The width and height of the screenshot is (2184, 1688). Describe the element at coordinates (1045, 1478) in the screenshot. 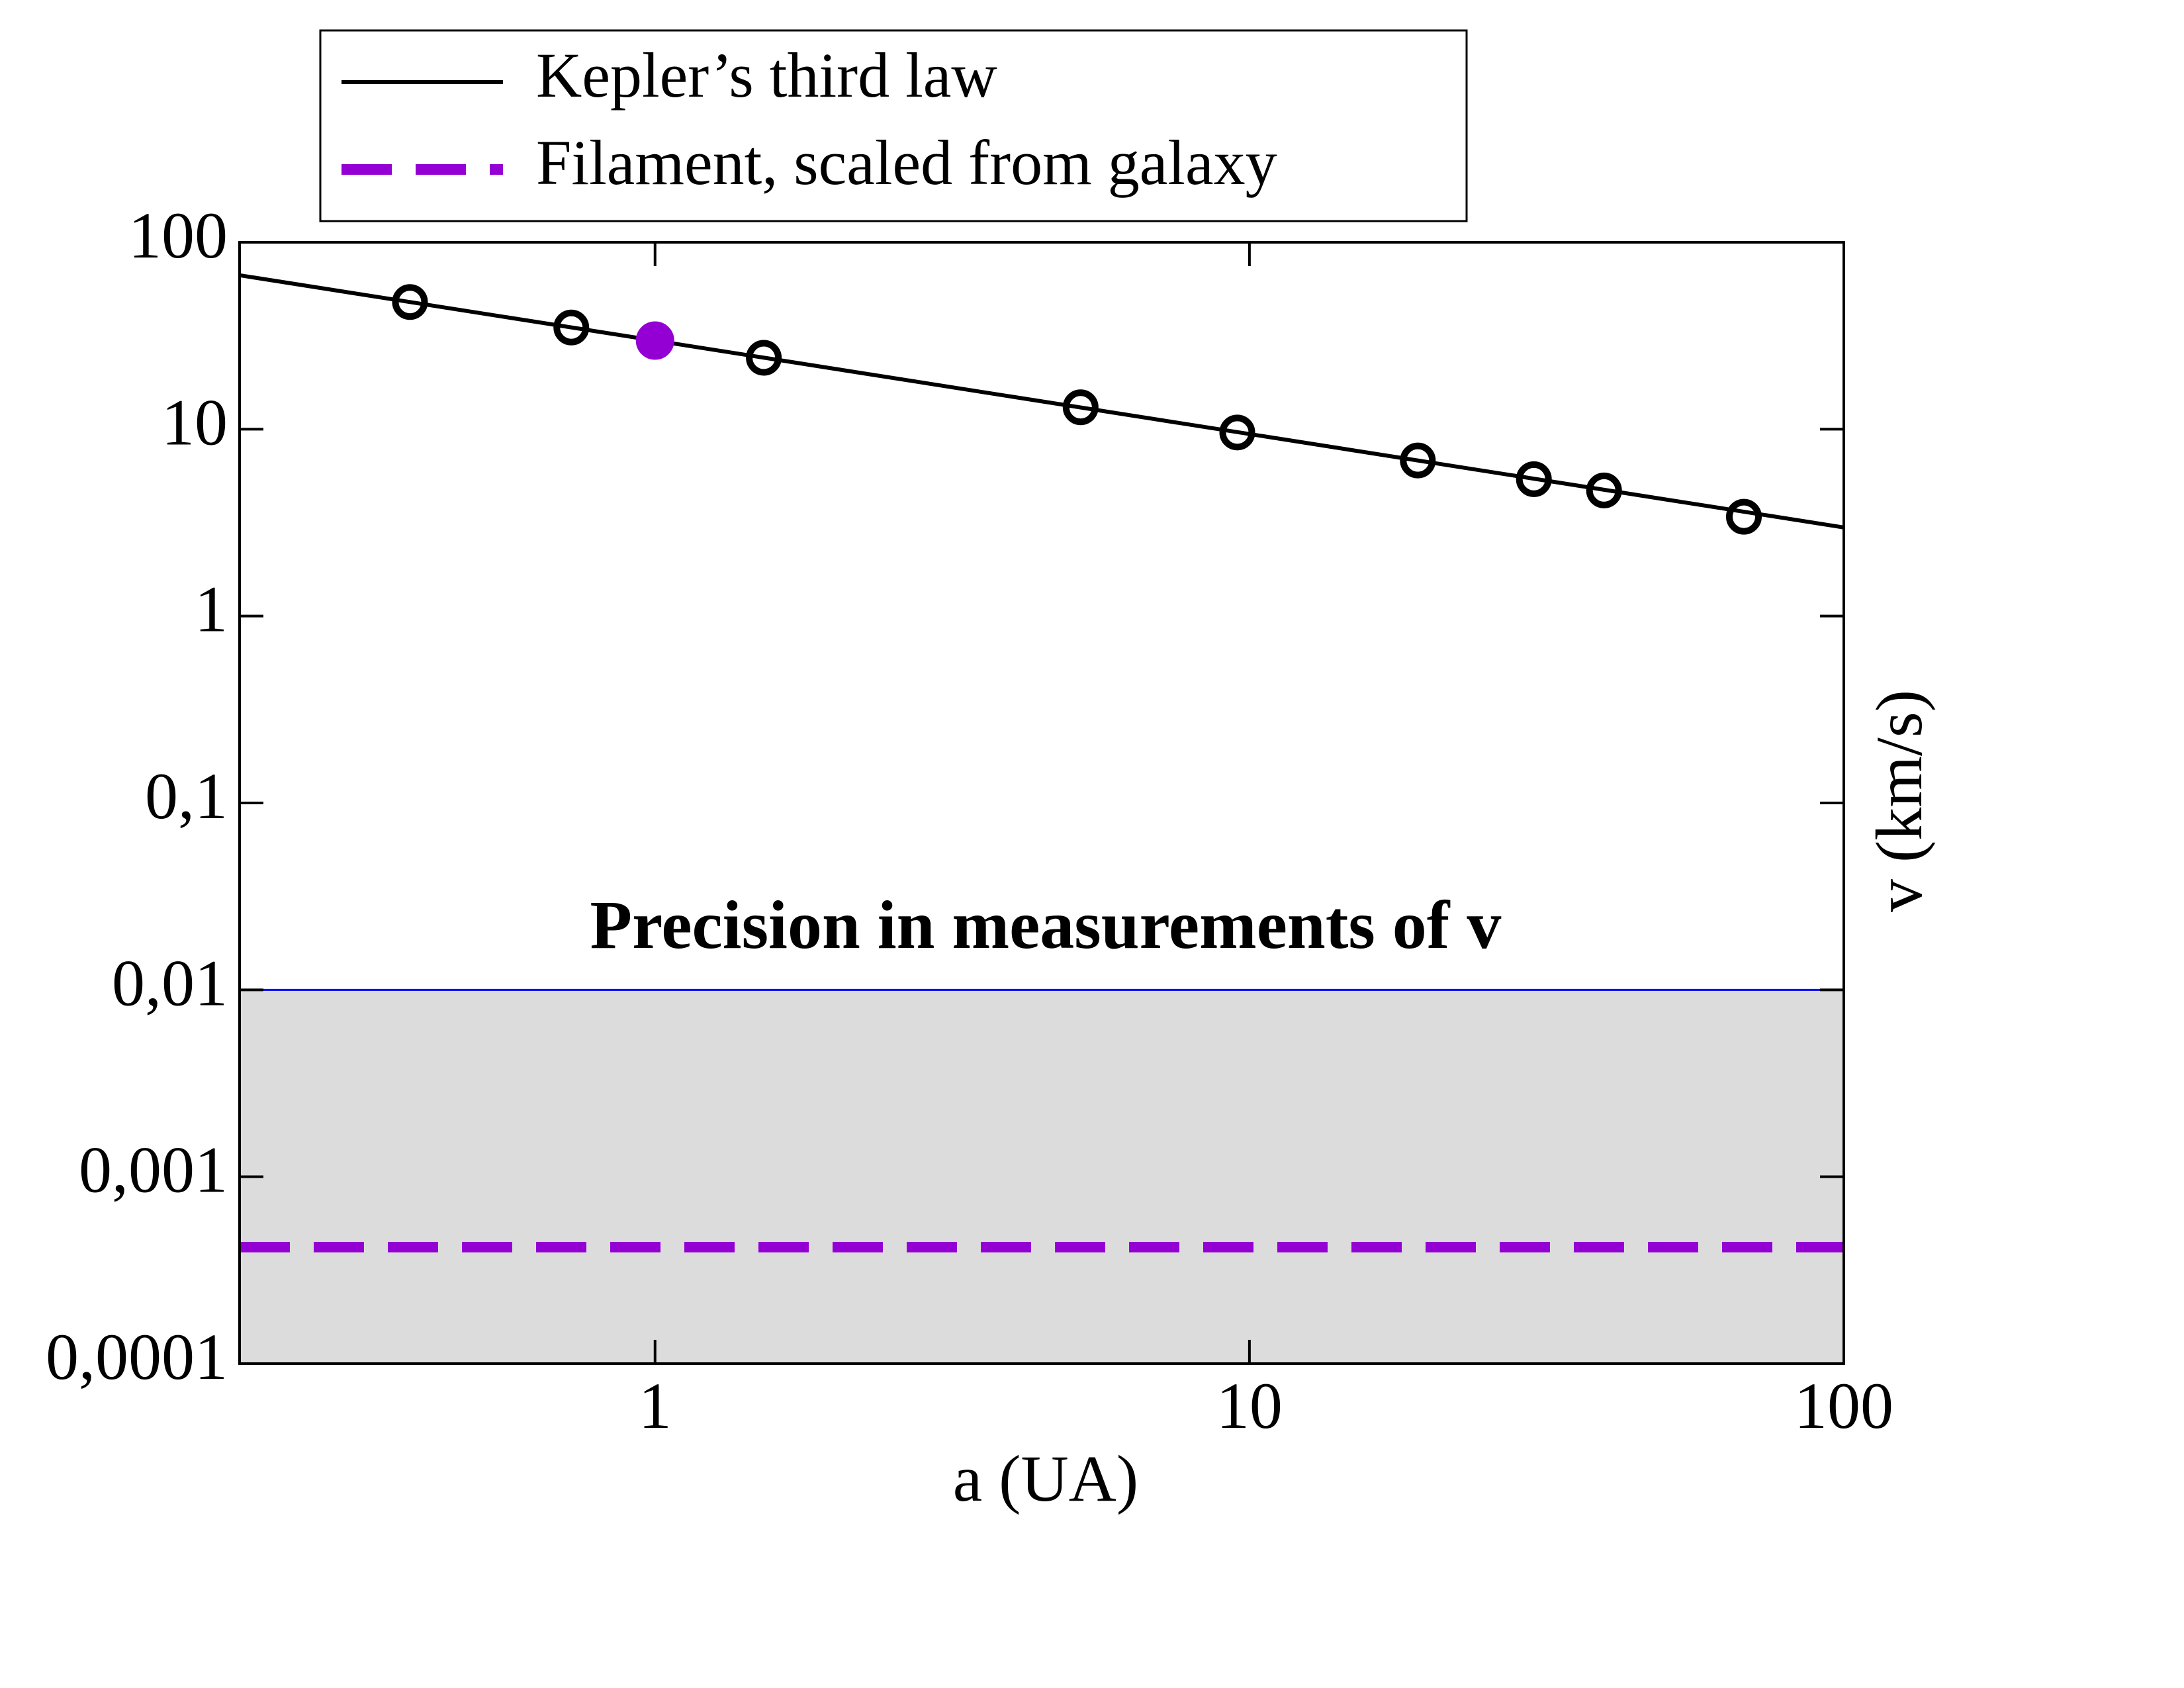

I see `x-axis-label: a (UA)` at that location.